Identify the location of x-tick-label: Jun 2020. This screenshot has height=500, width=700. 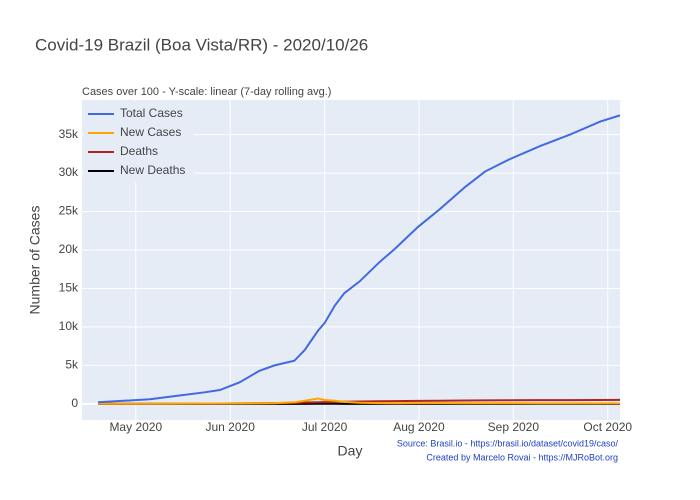
(230, 427).